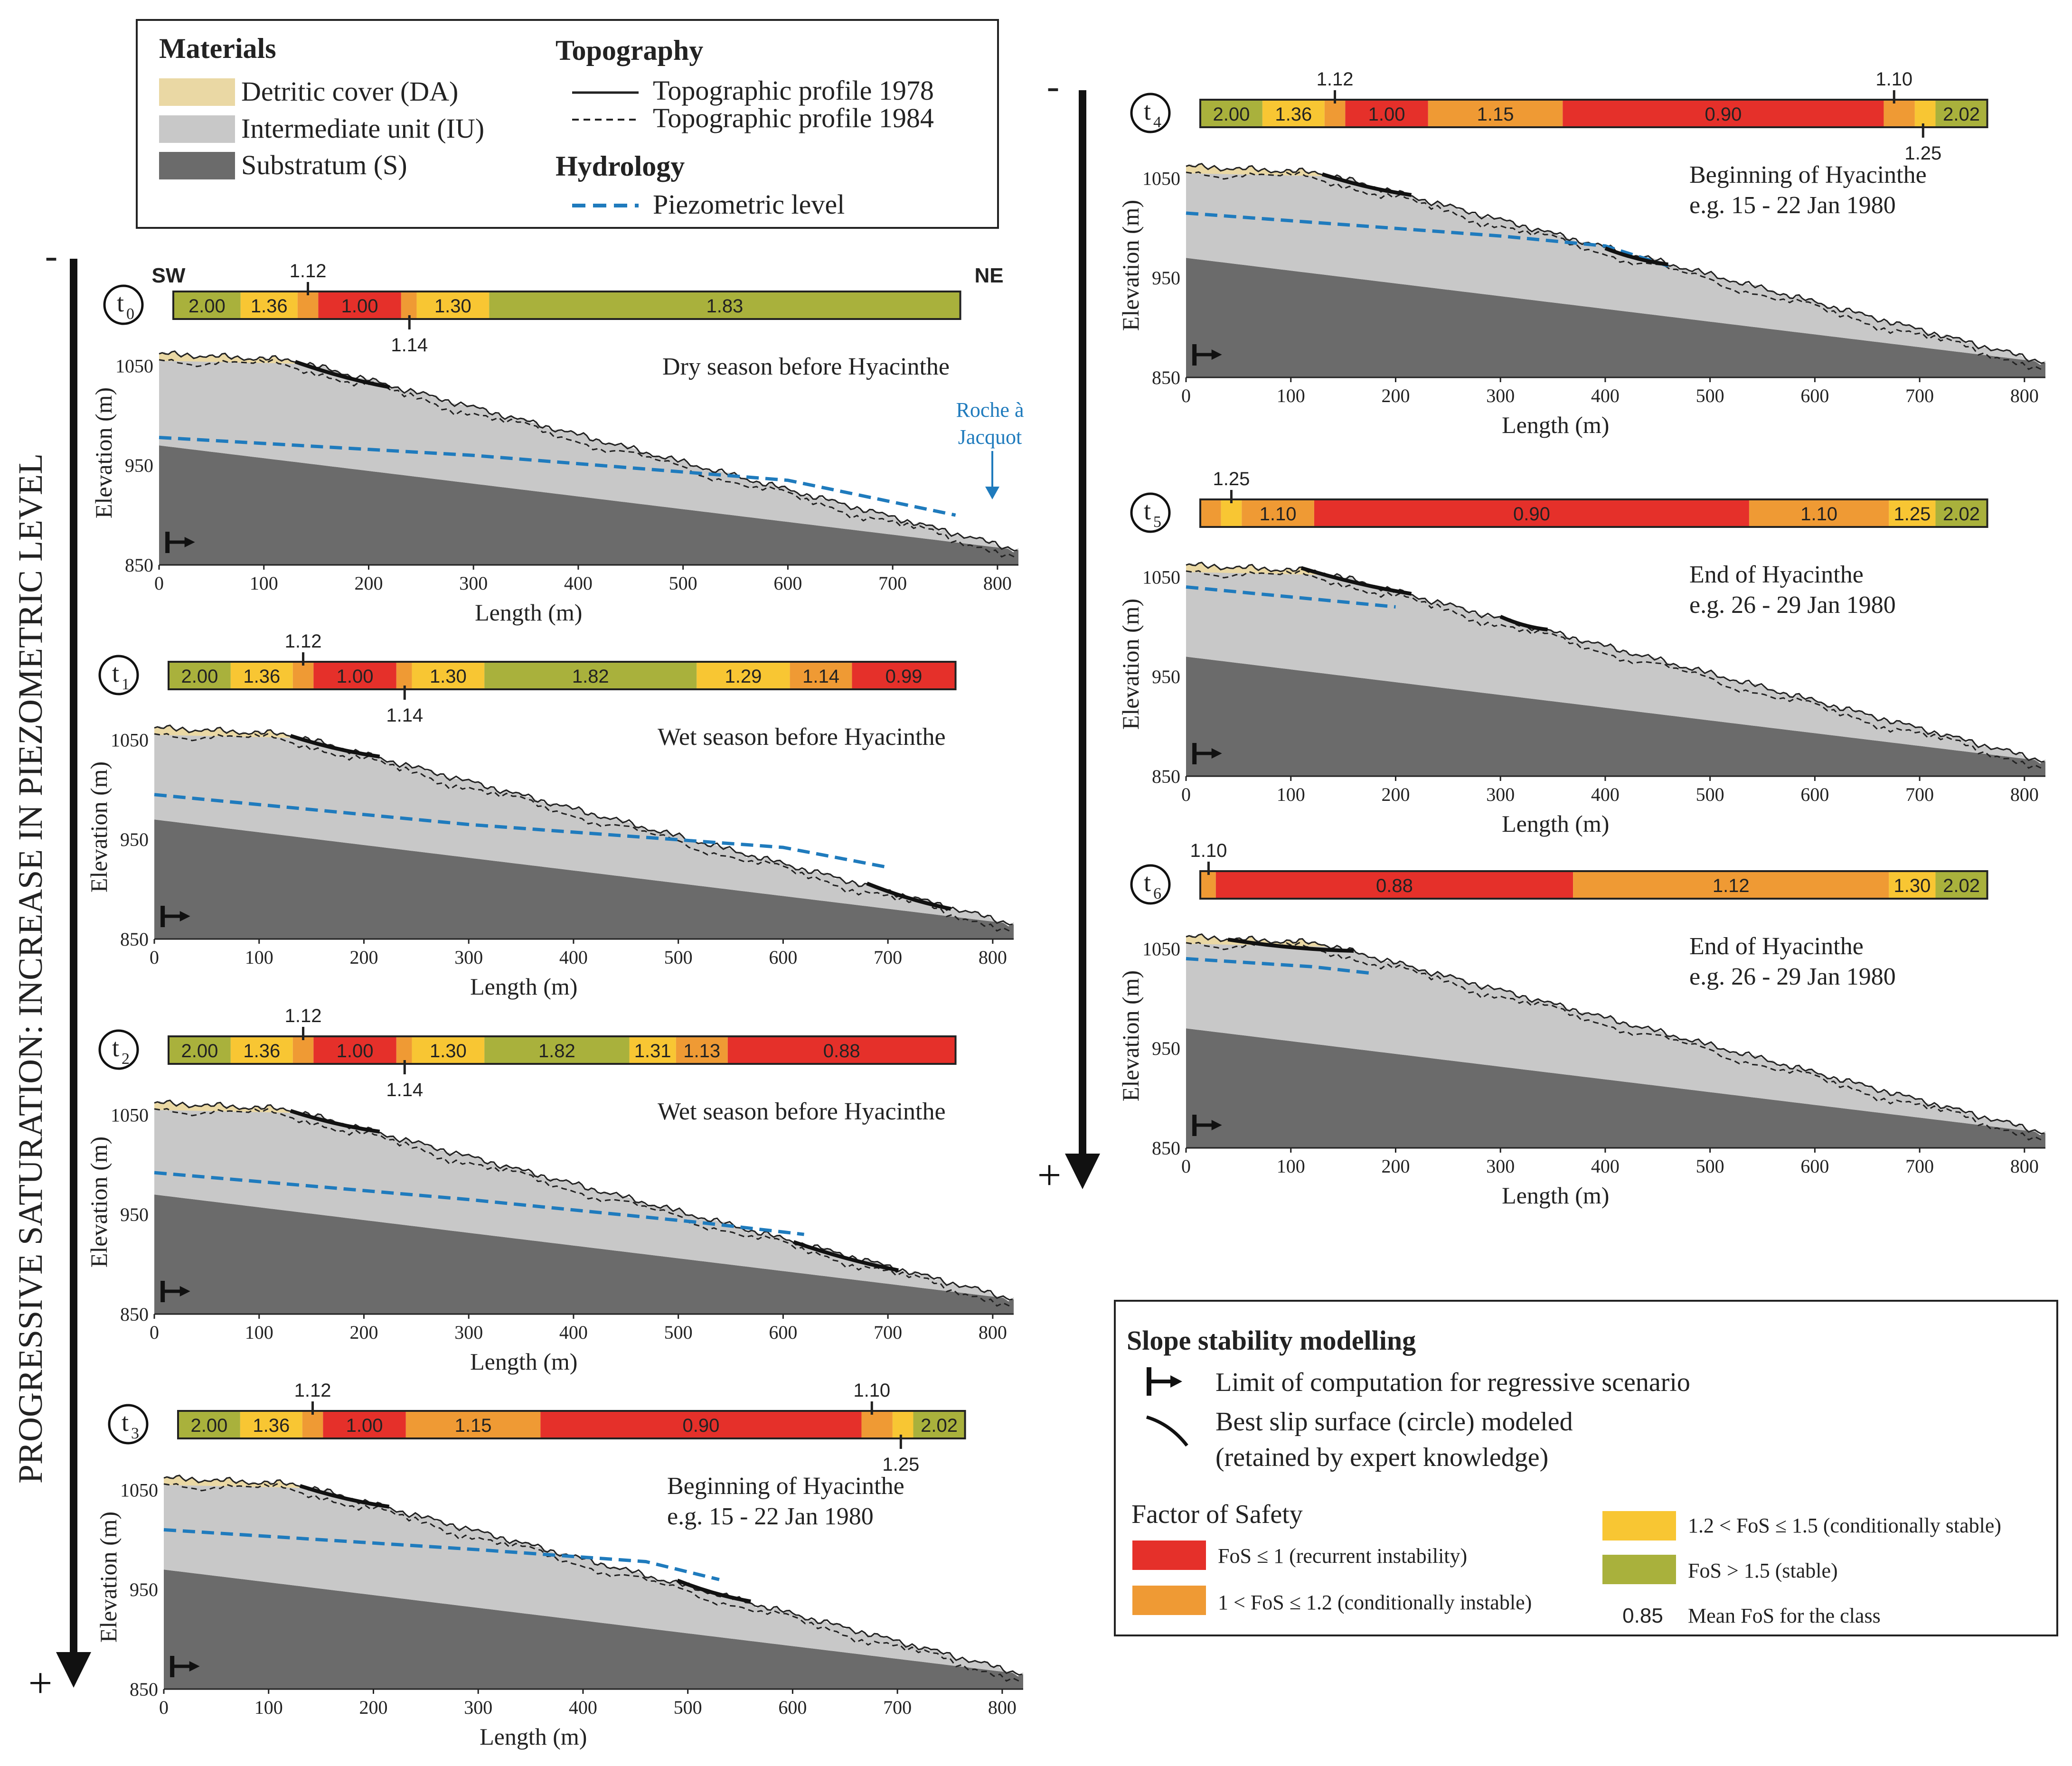 This screenshot has height=1766, width=2072. I want to click on fos-segment-label: 1.12, so click(1731, 885).